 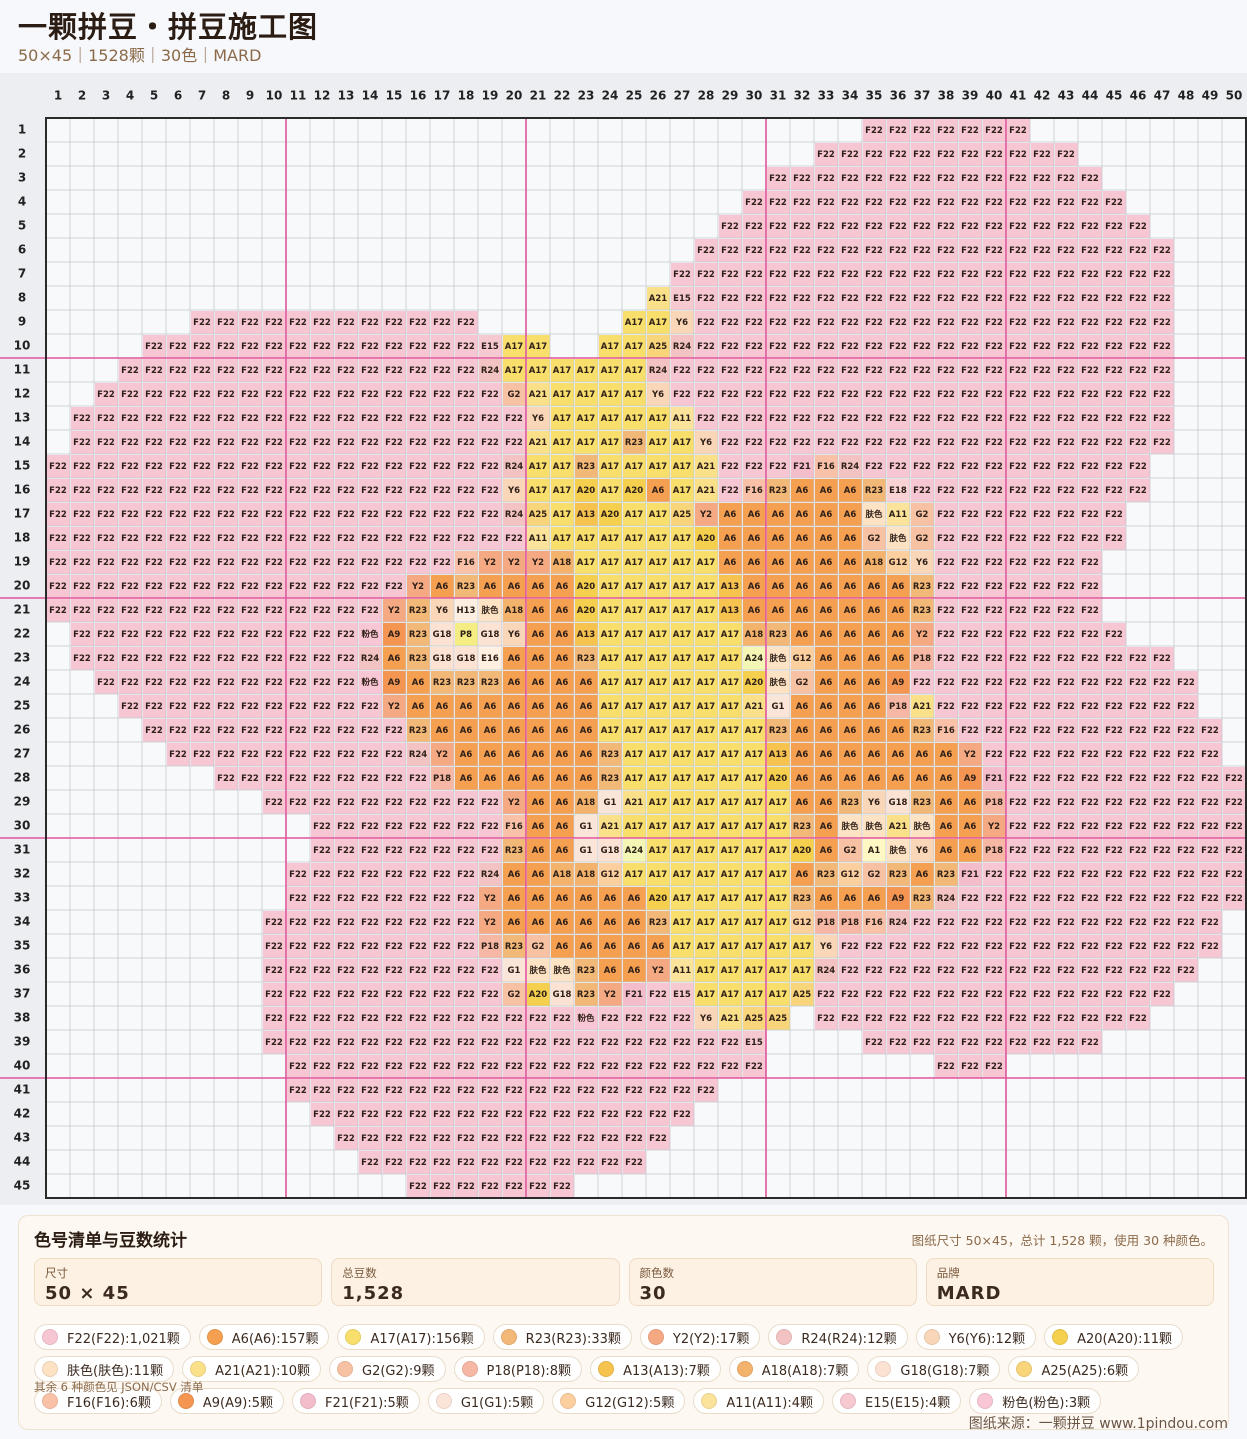 What do you see at coordinates (1046, 1403) in the screenshot?
I see `legend-label: 粉色(粉色):3颗` at bounding box center [1046, 1403].